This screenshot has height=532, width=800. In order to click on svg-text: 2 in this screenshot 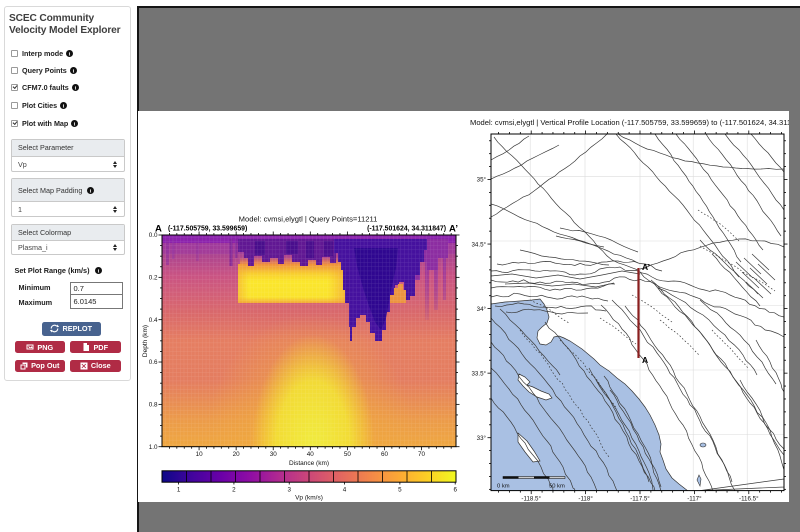, I will do `click(234, 490)`.